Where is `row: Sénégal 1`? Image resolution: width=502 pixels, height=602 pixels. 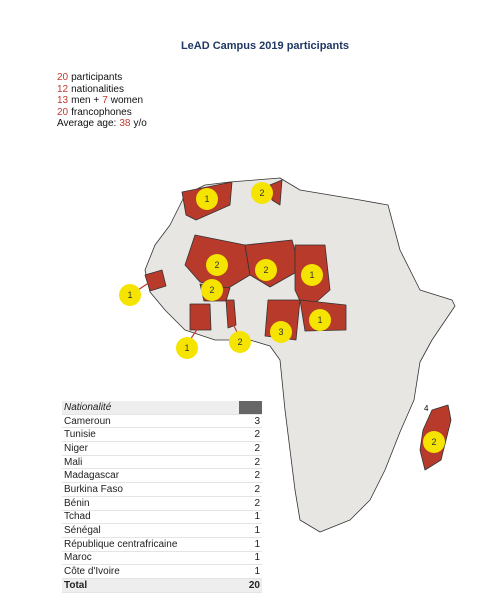
row: Sénégal 1 is located at coordinates (162, 530).